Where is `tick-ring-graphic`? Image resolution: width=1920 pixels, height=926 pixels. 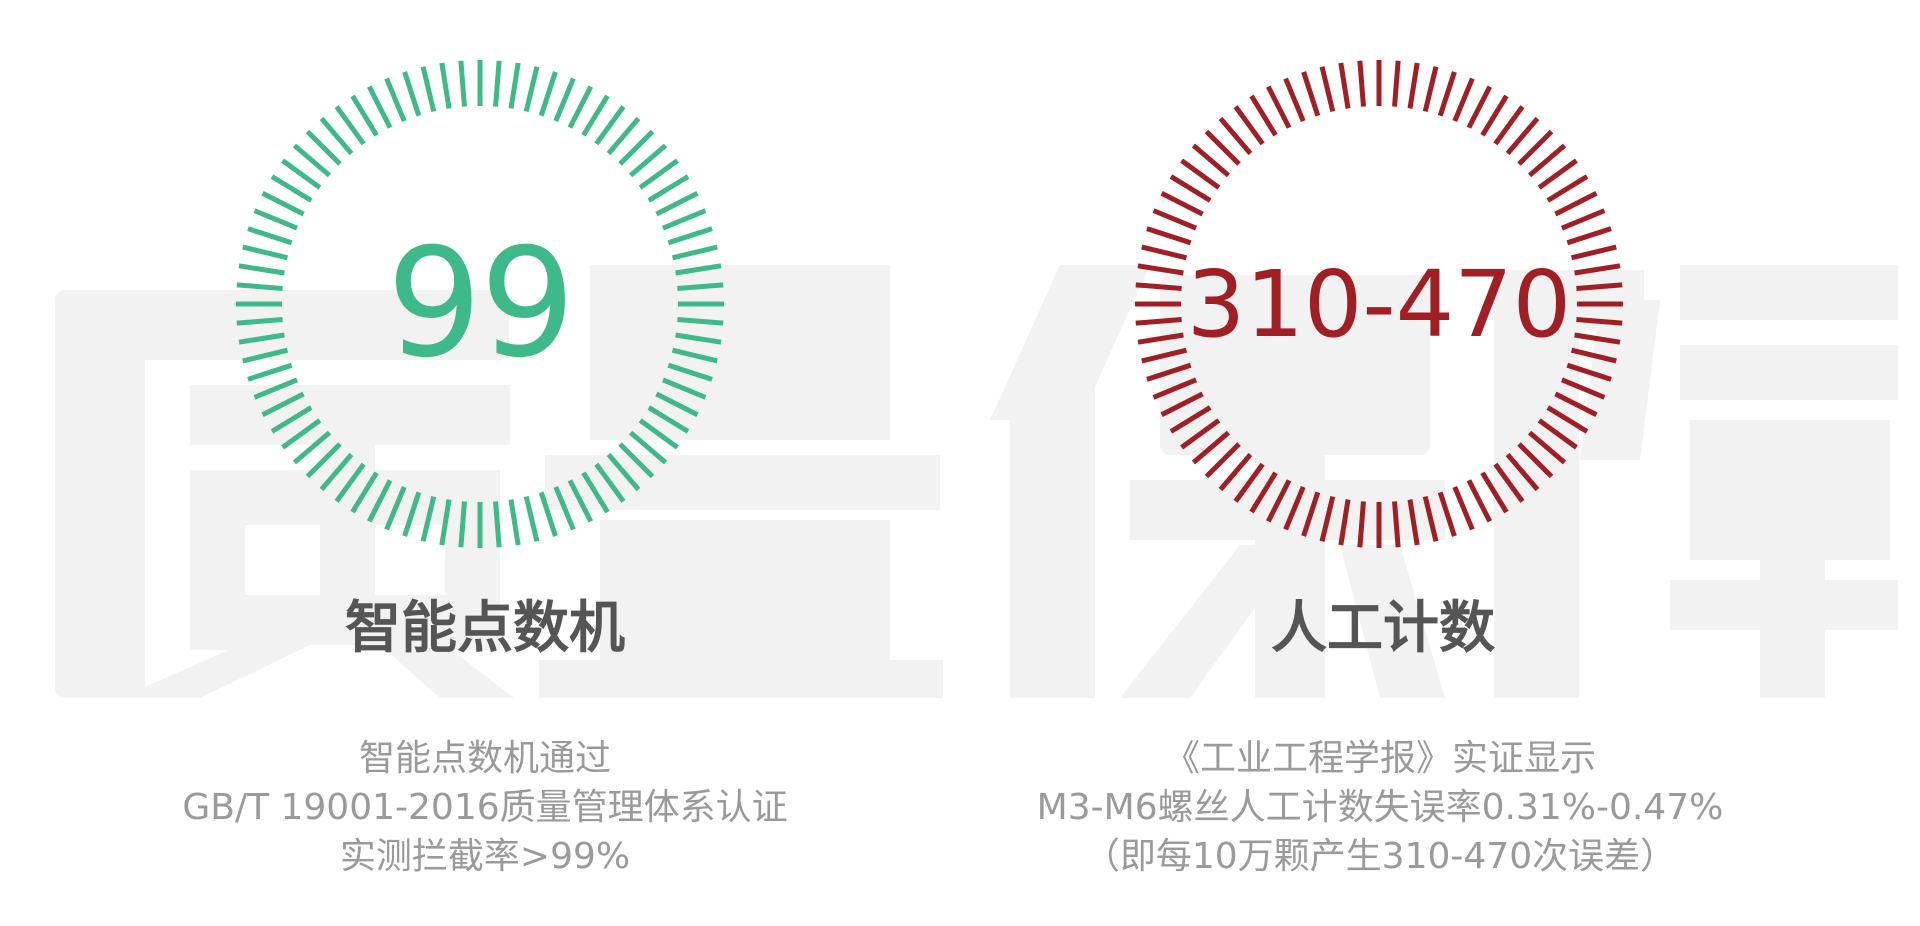
tick-ring-graphic is located at coordinates (480, 304).